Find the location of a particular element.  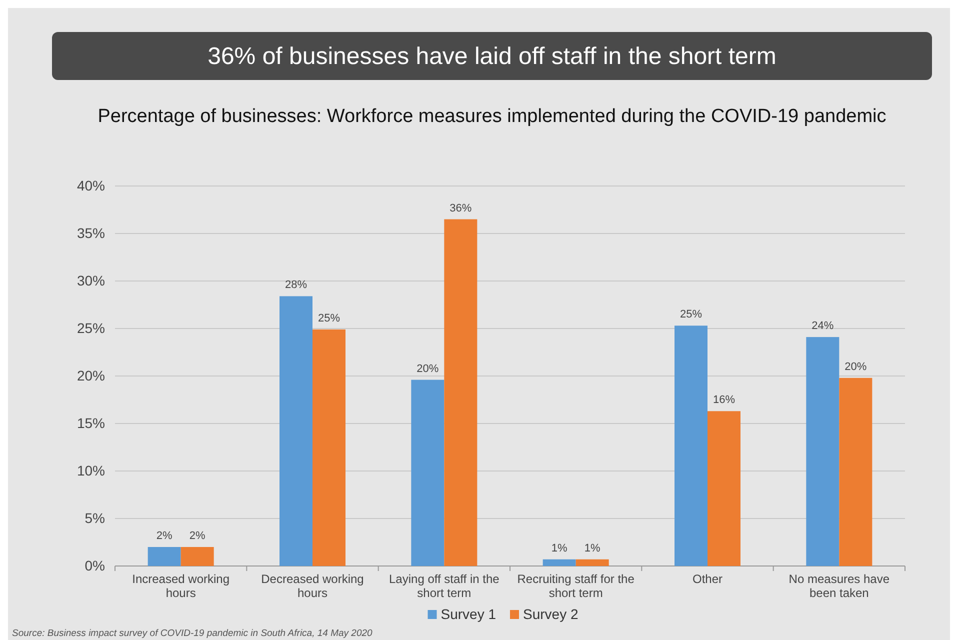

data-label: 16% is located at coordinates (724, 400).